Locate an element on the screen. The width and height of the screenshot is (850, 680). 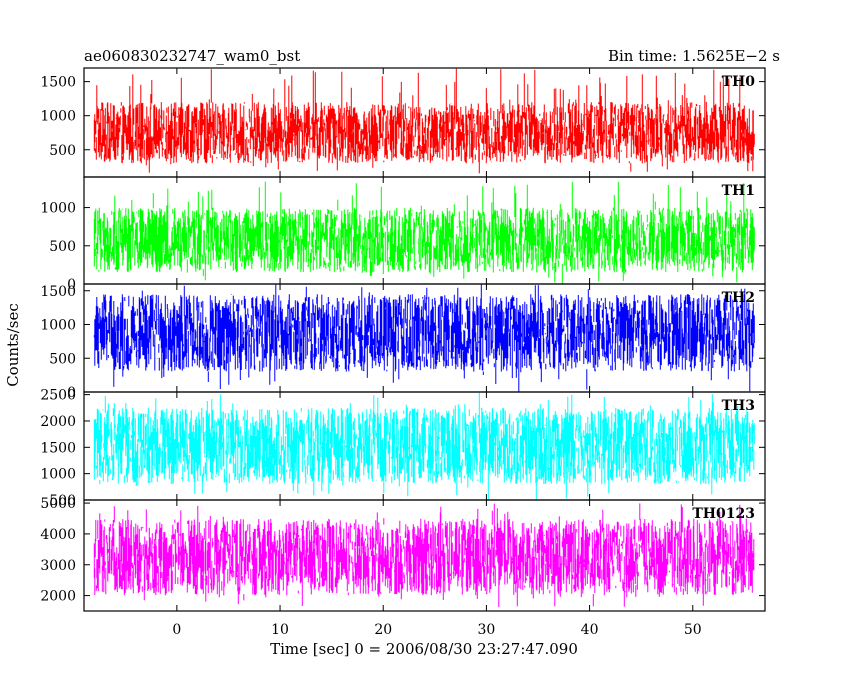
y-axis-label: Counts/sec is located at coordinates (13, 345).